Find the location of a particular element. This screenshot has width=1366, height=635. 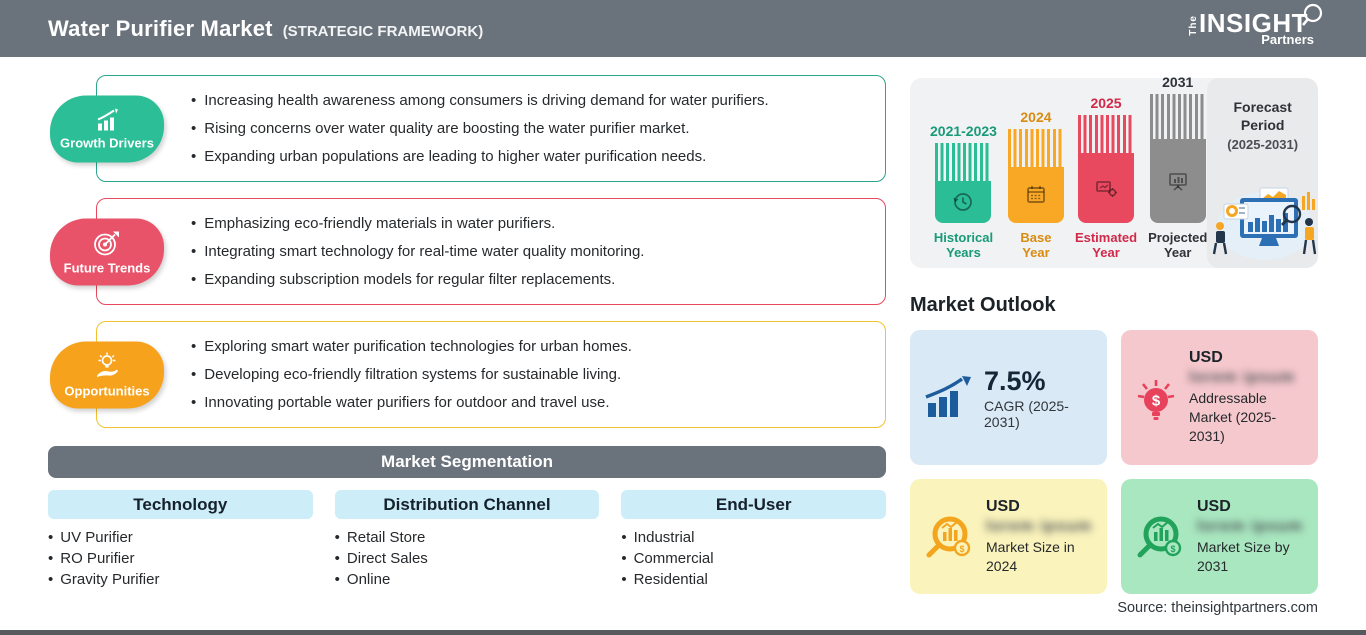

market-size-2024-card: $ USD lorem ipsum Market Size in 2024 is located at coordinates (1008, 536).